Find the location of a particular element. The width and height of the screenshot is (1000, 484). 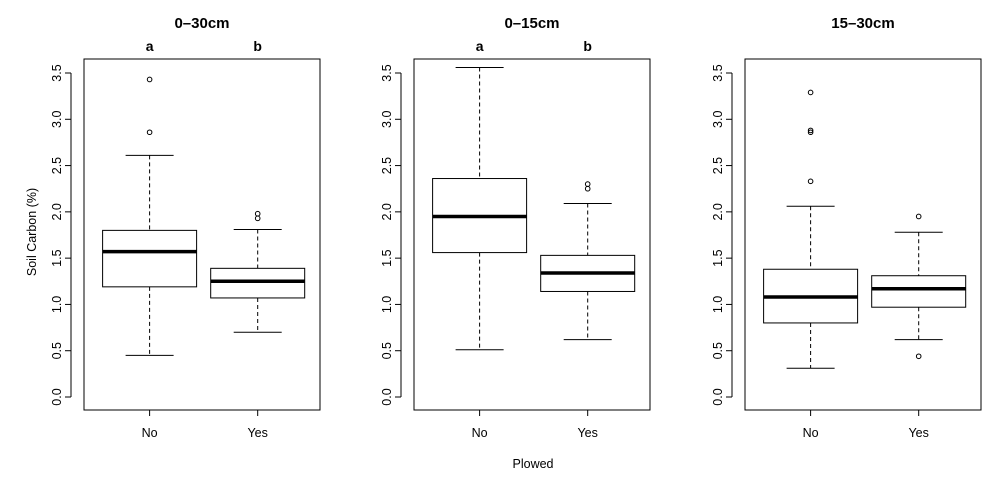

panel-title: 0–15cm is located at coordinates (531, 23).